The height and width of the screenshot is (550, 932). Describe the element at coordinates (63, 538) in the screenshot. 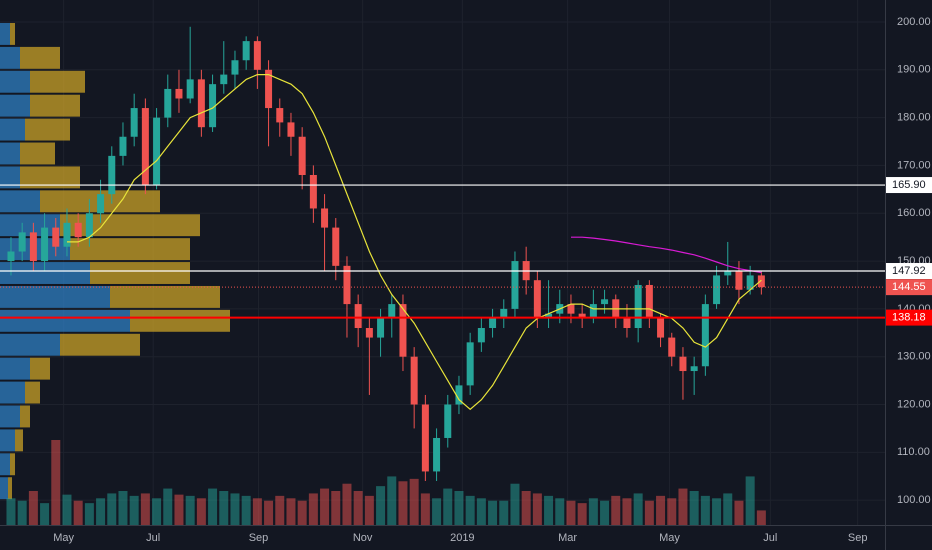

I see `x-tick-label: May` at that location.